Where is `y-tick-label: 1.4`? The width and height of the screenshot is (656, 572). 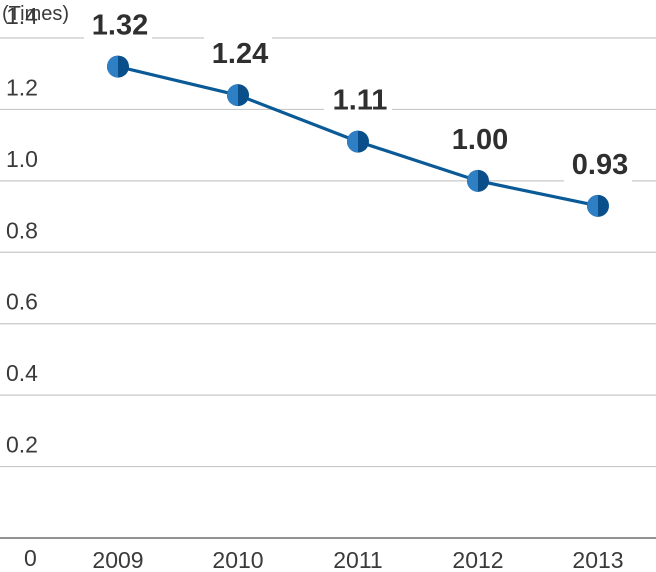
y-tick-label: 1.4 is located at coordinates (22, 16).